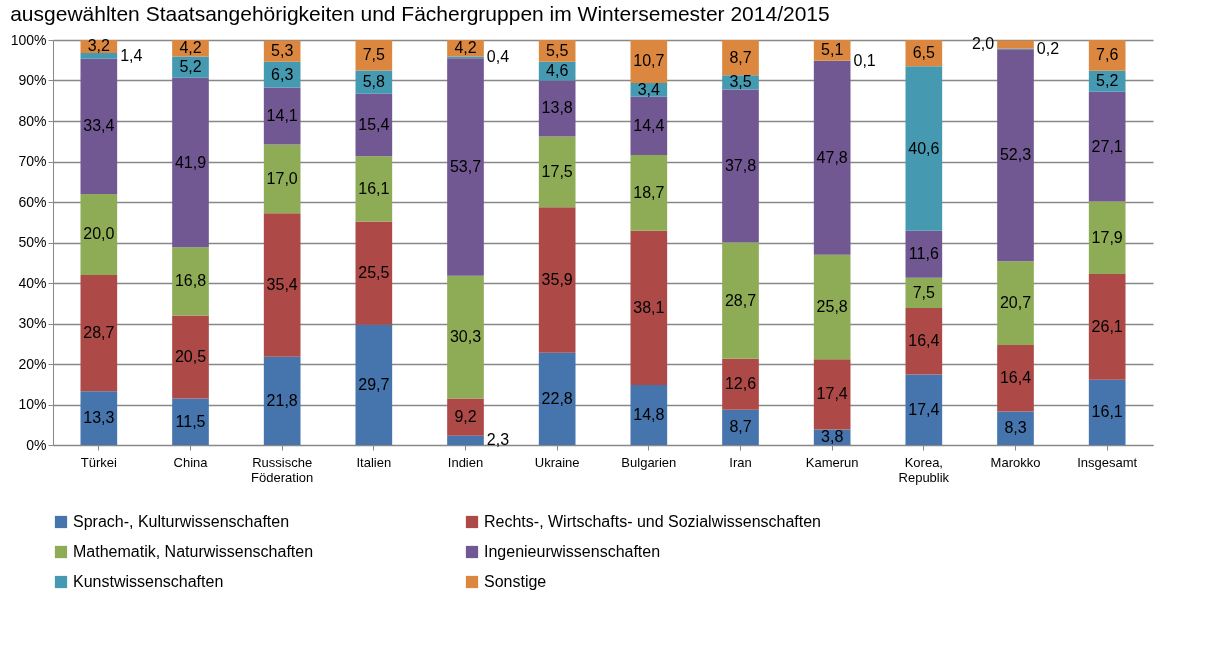 Image resolution: width=1214 pixels, height=650 pixels. Describe the element at coordinates (649, 61) in the screenshot. I see `data-label: 10,7` at that location.